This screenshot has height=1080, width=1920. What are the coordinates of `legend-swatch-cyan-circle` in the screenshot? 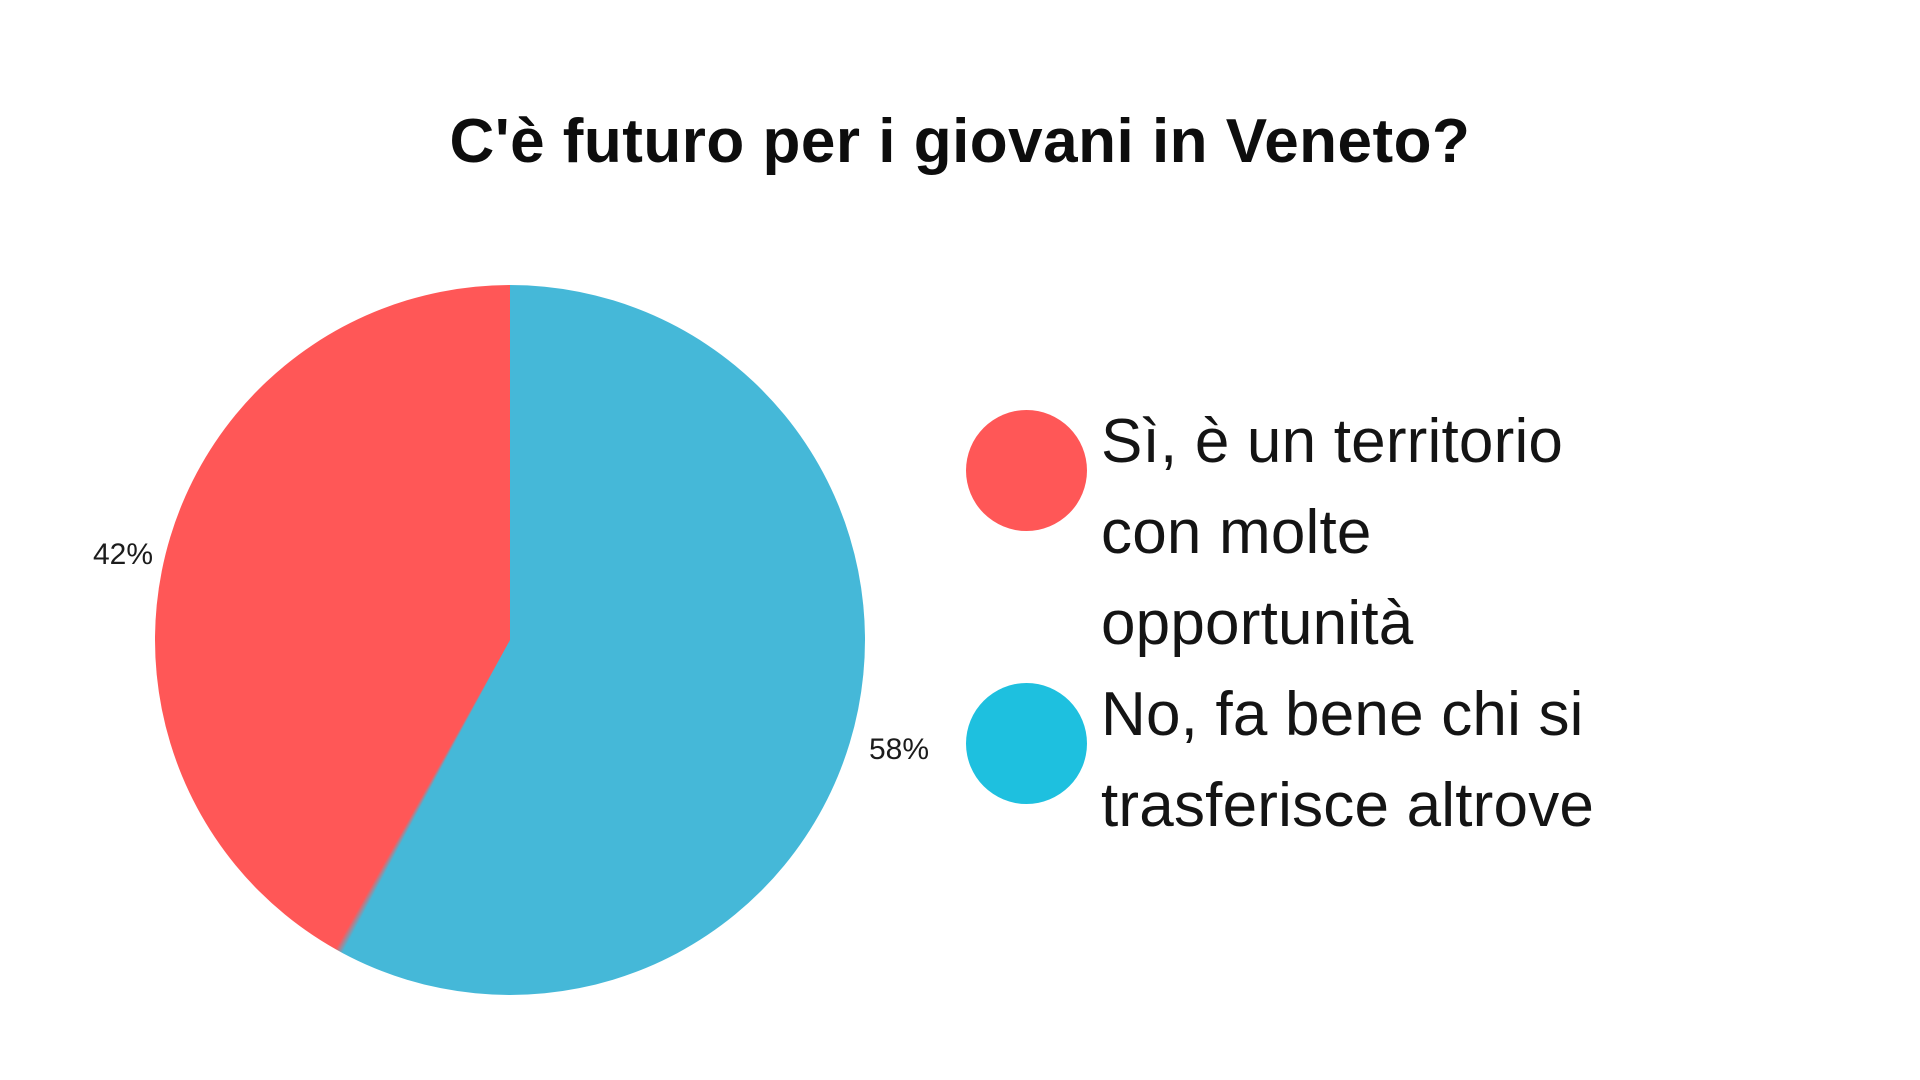 It's located at (1026, 743).